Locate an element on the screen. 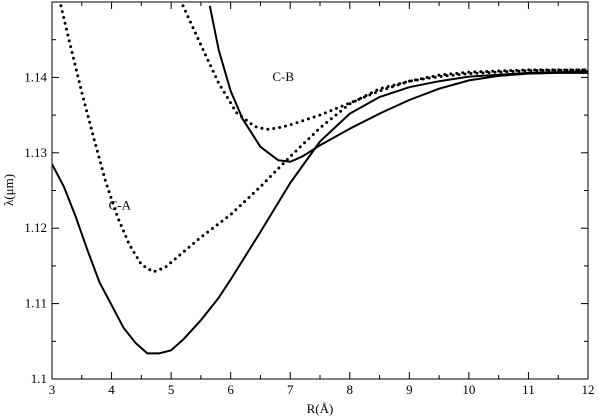 This screenshot has height=419, width=600. x-axis-title: R(Å) is located at coordinates (320, 408).